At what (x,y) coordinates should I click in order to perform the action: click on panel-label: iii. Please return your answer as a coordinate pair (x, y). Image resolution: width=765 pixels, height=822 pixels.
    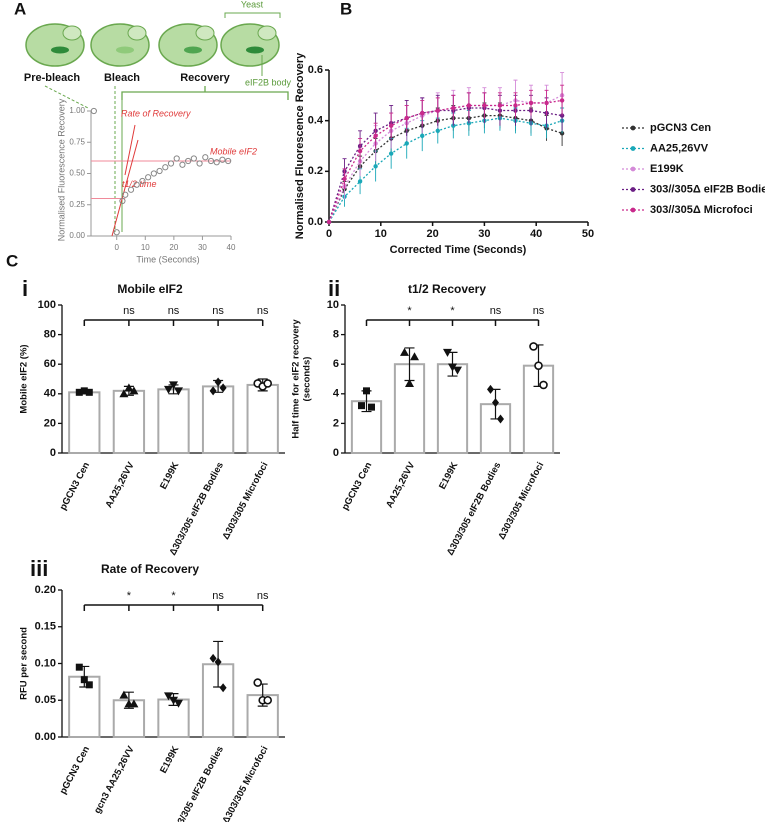
    Looking at the image, I should click on (39, 568).